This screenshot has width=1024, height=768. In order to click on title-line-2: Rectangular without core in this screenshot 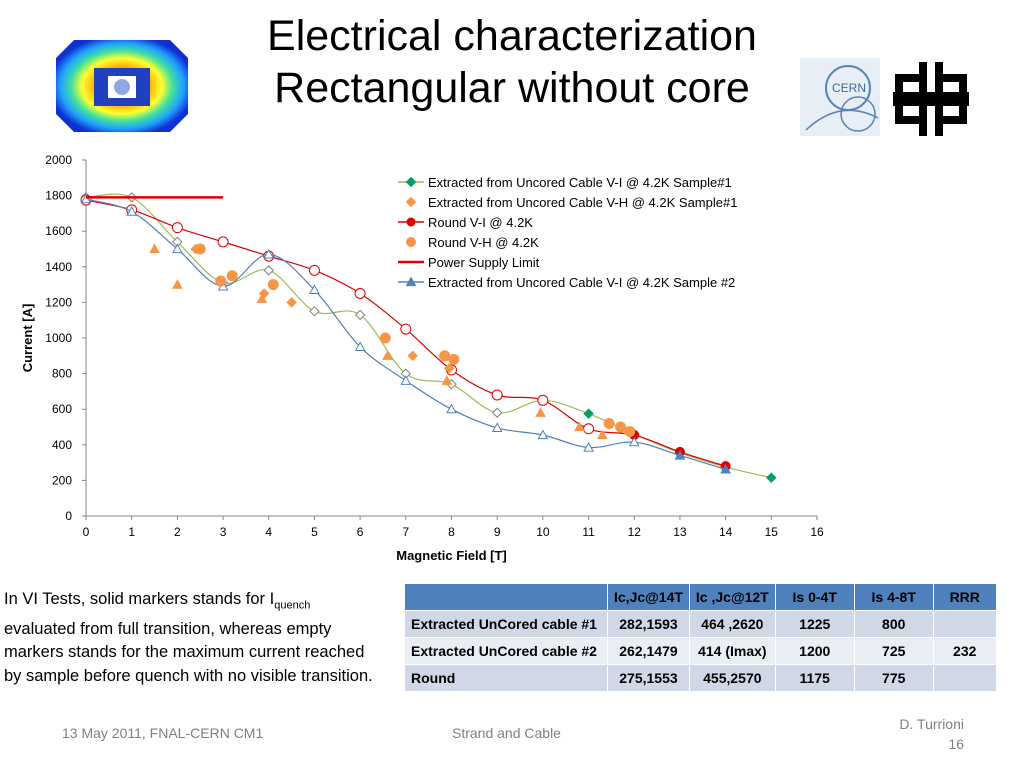, I will do `click(512, 88)`.